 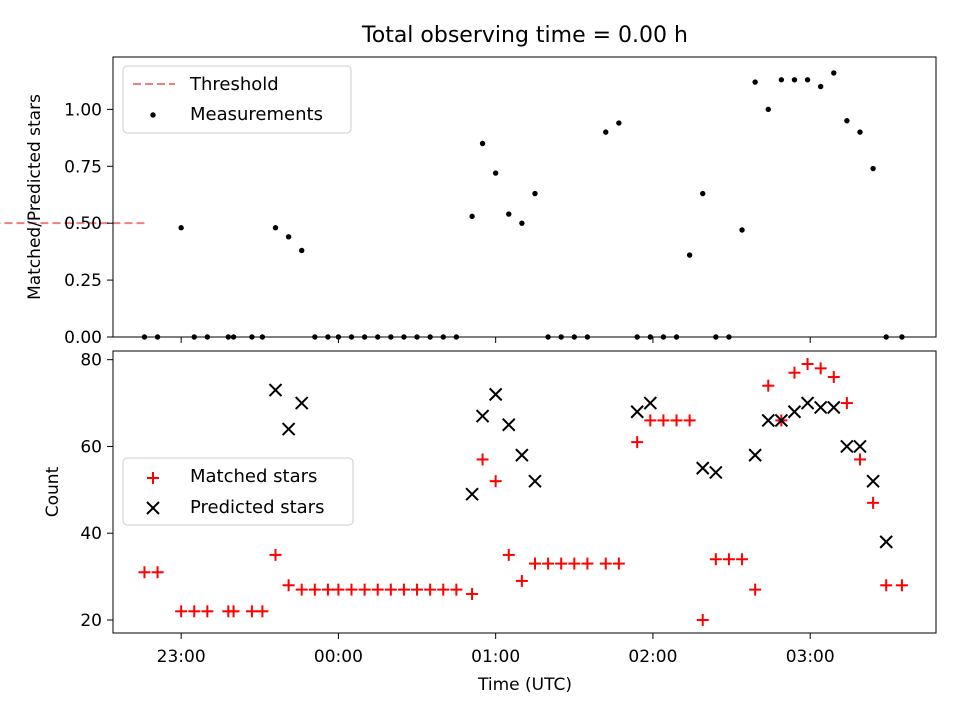 I want to click on count-legend-box, so click(x=238, y=491).